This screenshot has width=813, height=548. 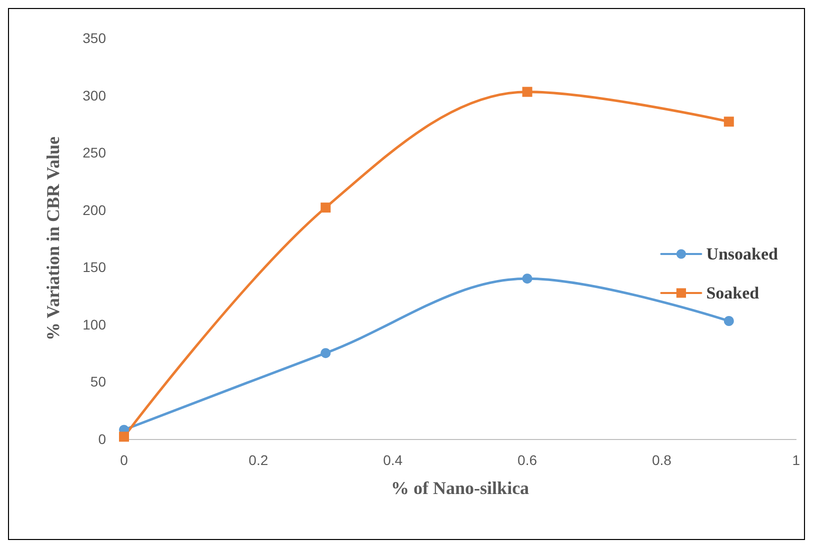 What do you see at coordinates (53, 238) in the screenshot?
I see `y-axis-title: % Variation in CBR Value` at bounding box center [53, 238].